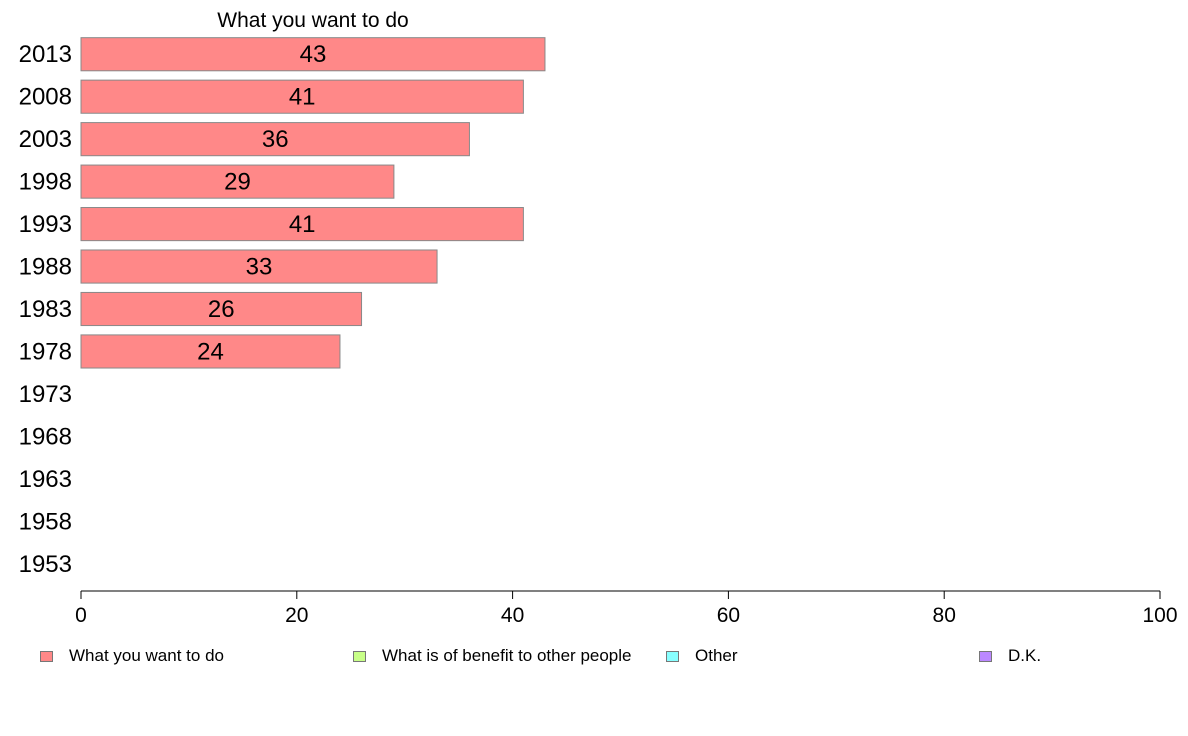 The height and width of the screenshot is (736, 1188). What do you see at coordinates (81, 615) in the screenshot?
I see `x-tick-label: 0` at bounding box center [81, 615].